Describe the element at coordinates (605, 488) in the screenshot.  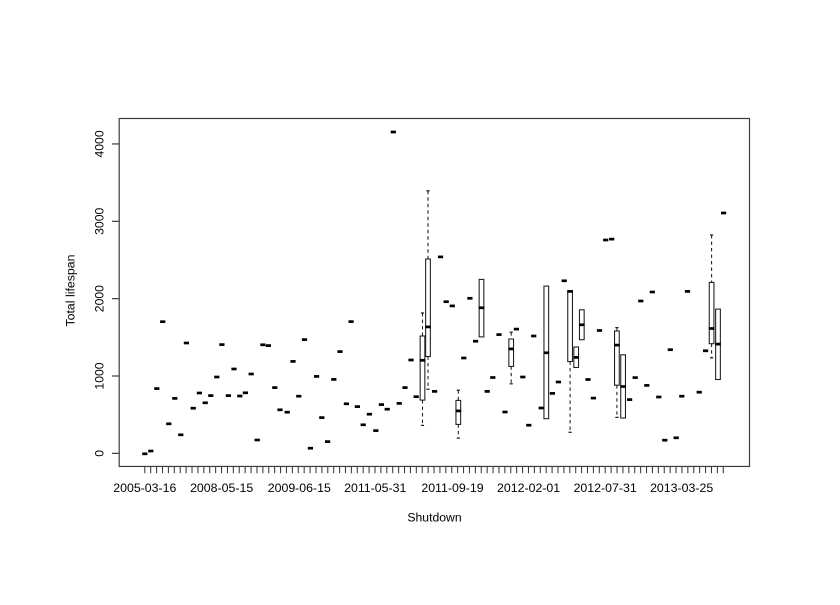
I see `svg-text: 2012-07-31` at that location.